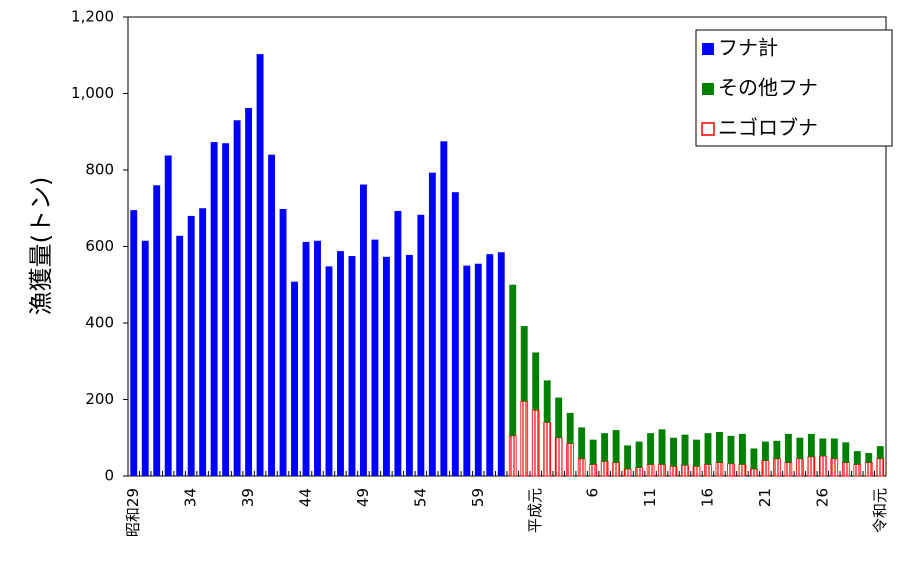 The image size is (904, 577). What do you see at coordinates (92, 93) in the screenshot?
I see `y-tick-label: 1,000` at bounding box center [92, 93].